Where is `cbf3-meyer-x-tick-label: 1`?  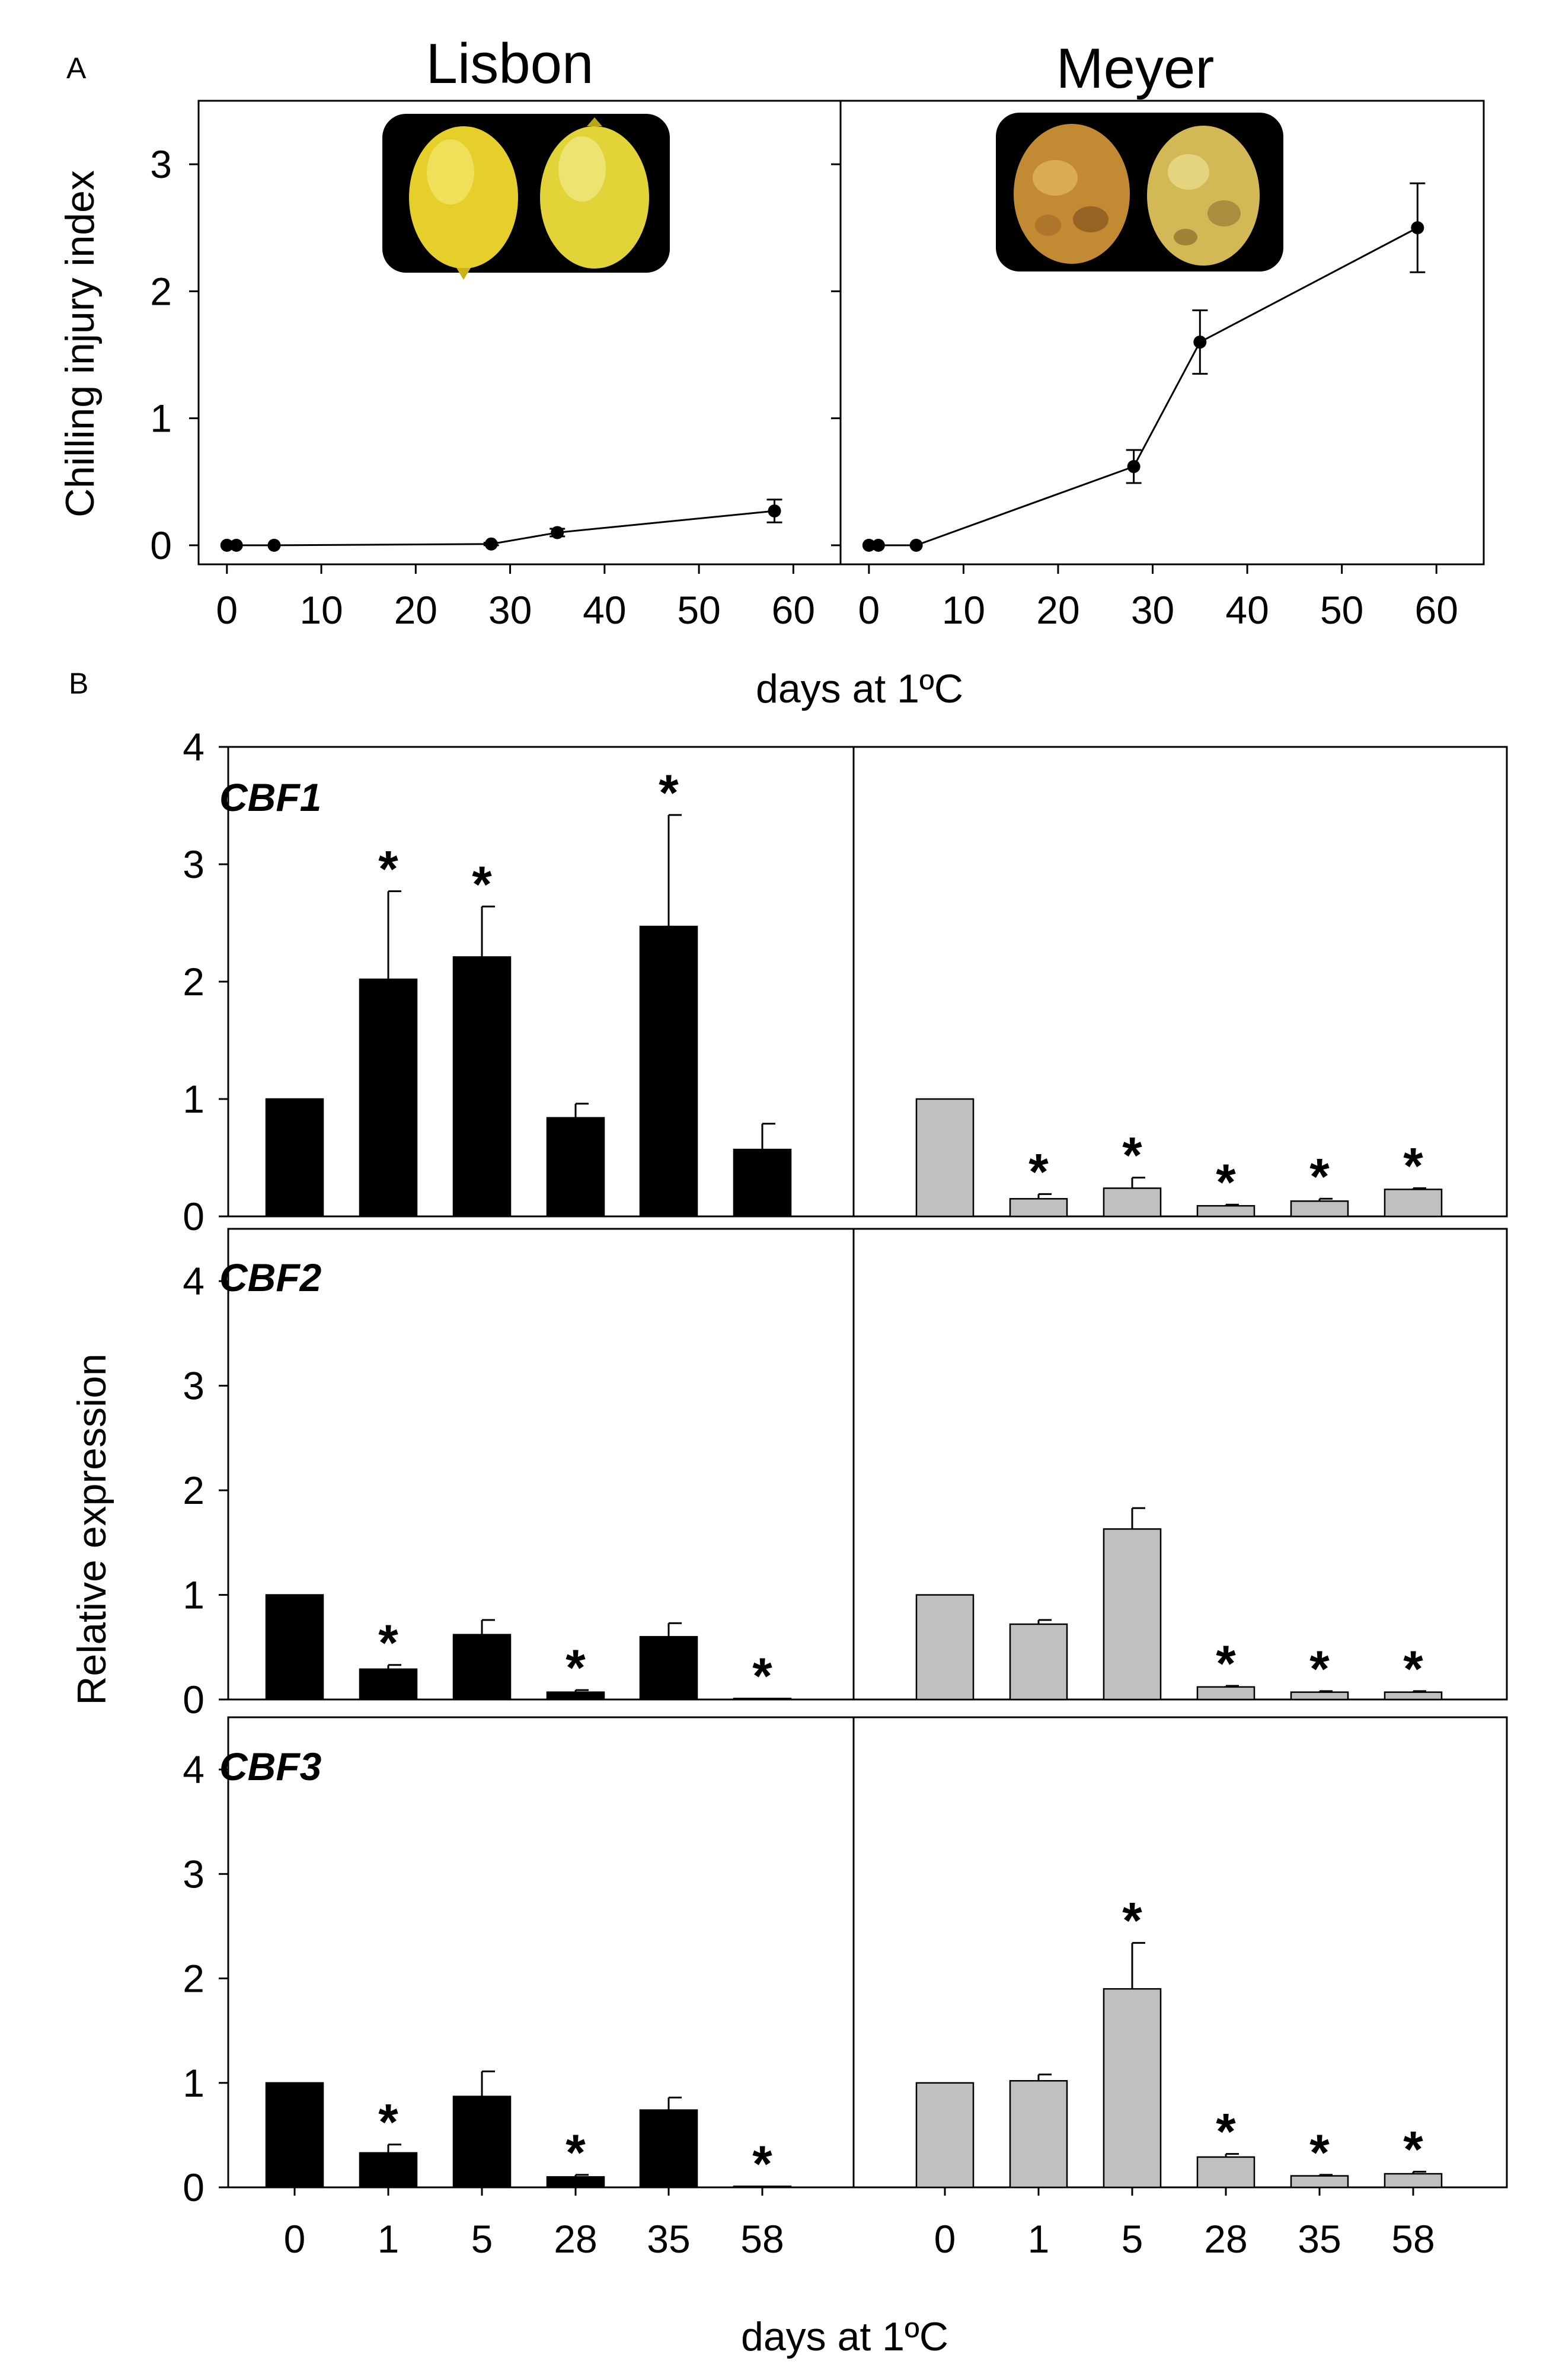 cbf3-meyer-x-tick-label: 1 is located at coordinates (1039, 2239).